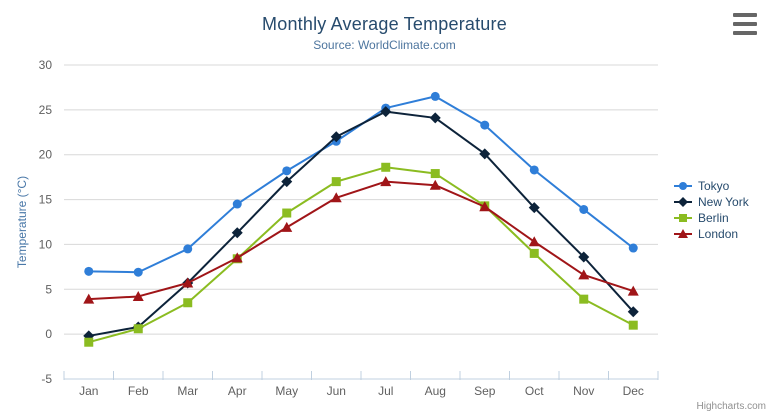 The image size is (769, 416). Describe the element at coordinates (723, 202) in the screenshot. I see `legend-label: New York` at that location.